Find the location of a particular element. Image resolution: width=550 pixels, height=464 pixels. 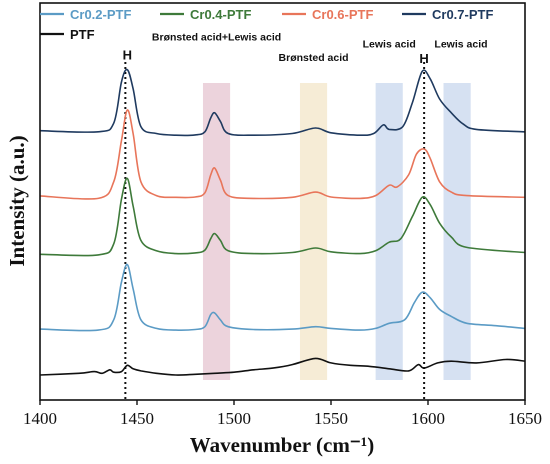

x-axis-ticks: 1400 1450 1500 1550 1600 1650 is located at coordinates (282, 414).